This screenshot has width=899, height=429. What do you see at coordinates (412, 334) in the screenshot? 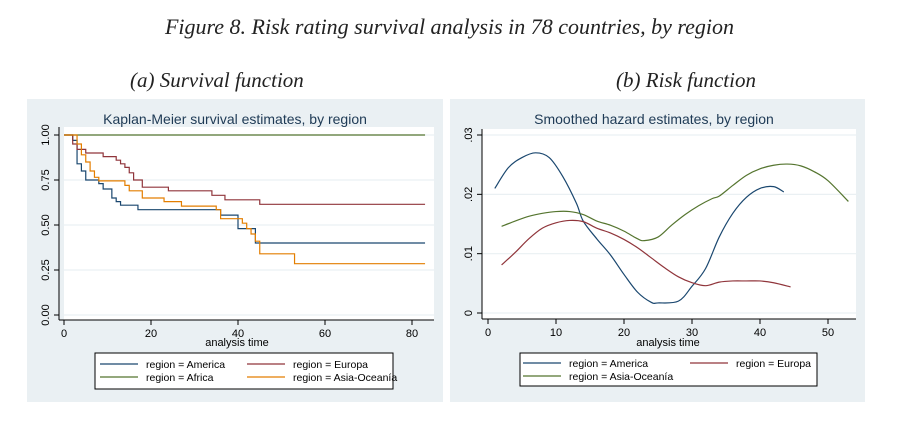
I see `km-x-tick-label: 80` at bounding box center [412, 334].